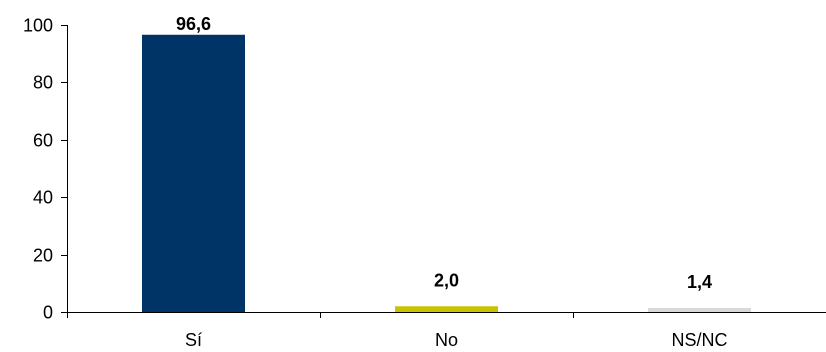 Image resolution: width=826 pixels, height=352 pixels. What do you see at coordinates (446, 280) in the screenshot?
I see `data-label: 2,0` at bounding box center [446, 280].